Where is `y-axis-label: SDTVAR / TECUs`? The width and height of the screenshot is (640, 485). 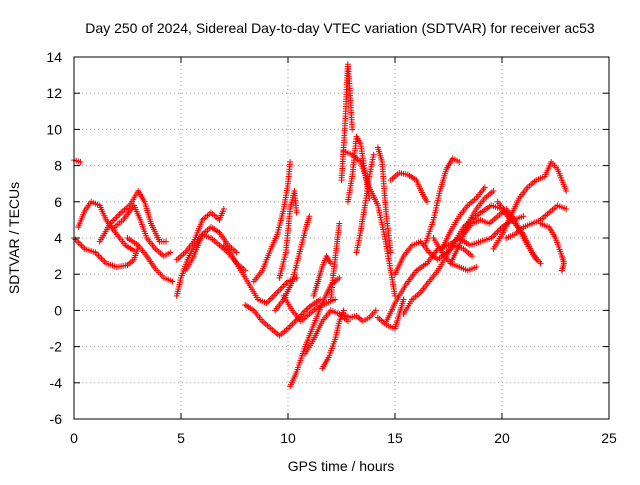
y-axis-label: SDTVAR / TECUs is located at coordinates (14, 238).